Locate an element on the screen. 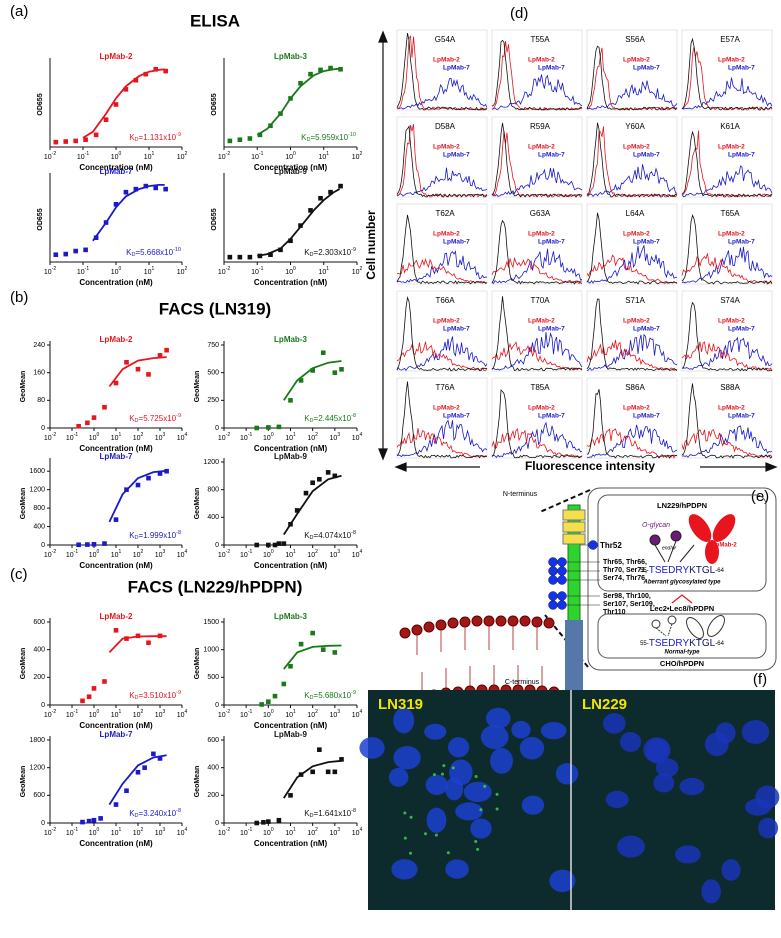  hist-blue is located at coordinates (537, 266).